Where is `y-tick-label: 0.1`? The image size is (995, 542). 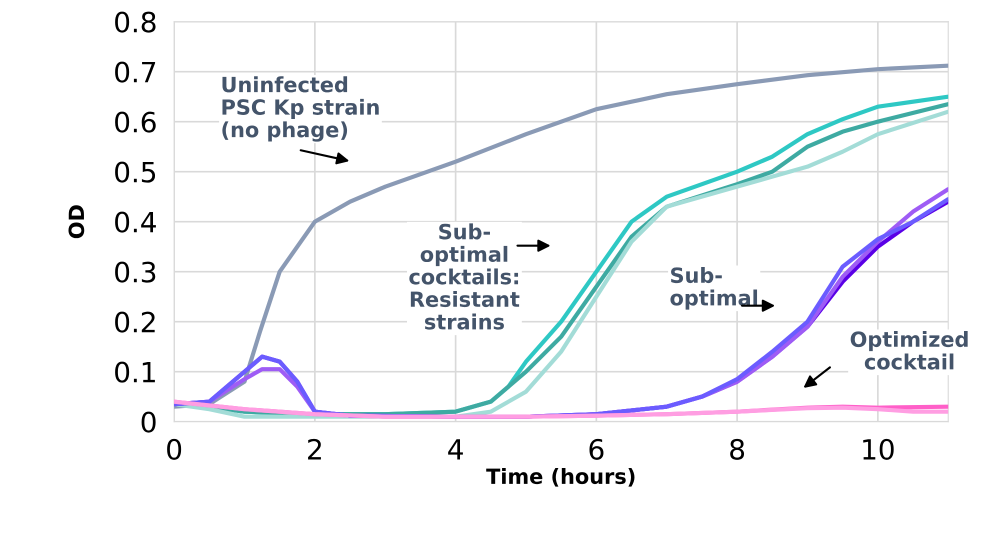 y-tick-label: 0.1 is located at coordinates (135, 372).